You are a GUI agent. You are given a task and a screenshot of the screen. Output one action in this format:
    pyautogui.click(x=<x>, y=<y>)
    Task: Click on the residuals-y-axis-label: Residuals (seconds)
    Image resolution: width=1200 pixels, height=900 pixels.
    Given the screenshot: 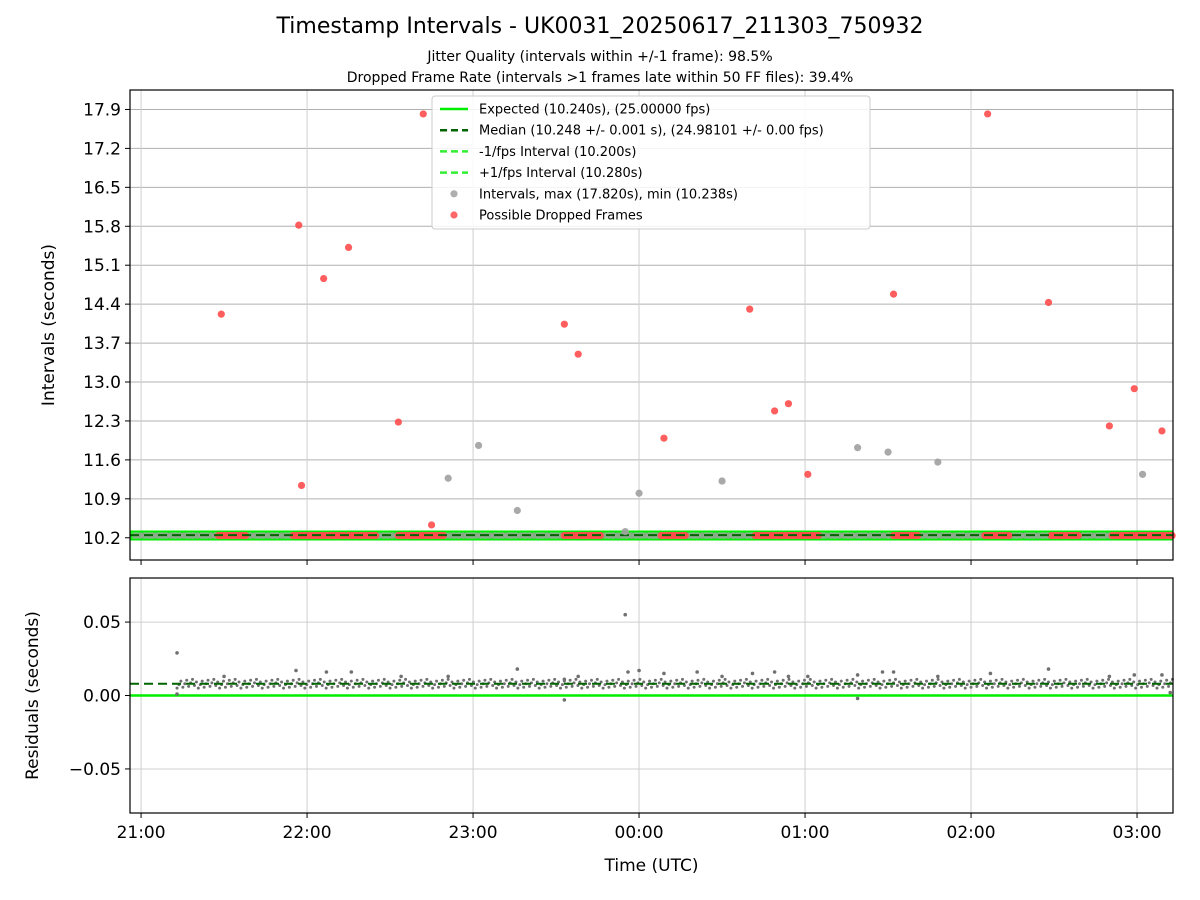 What is the action you would take?
    pyautogui.click(x=33, y=695)
    